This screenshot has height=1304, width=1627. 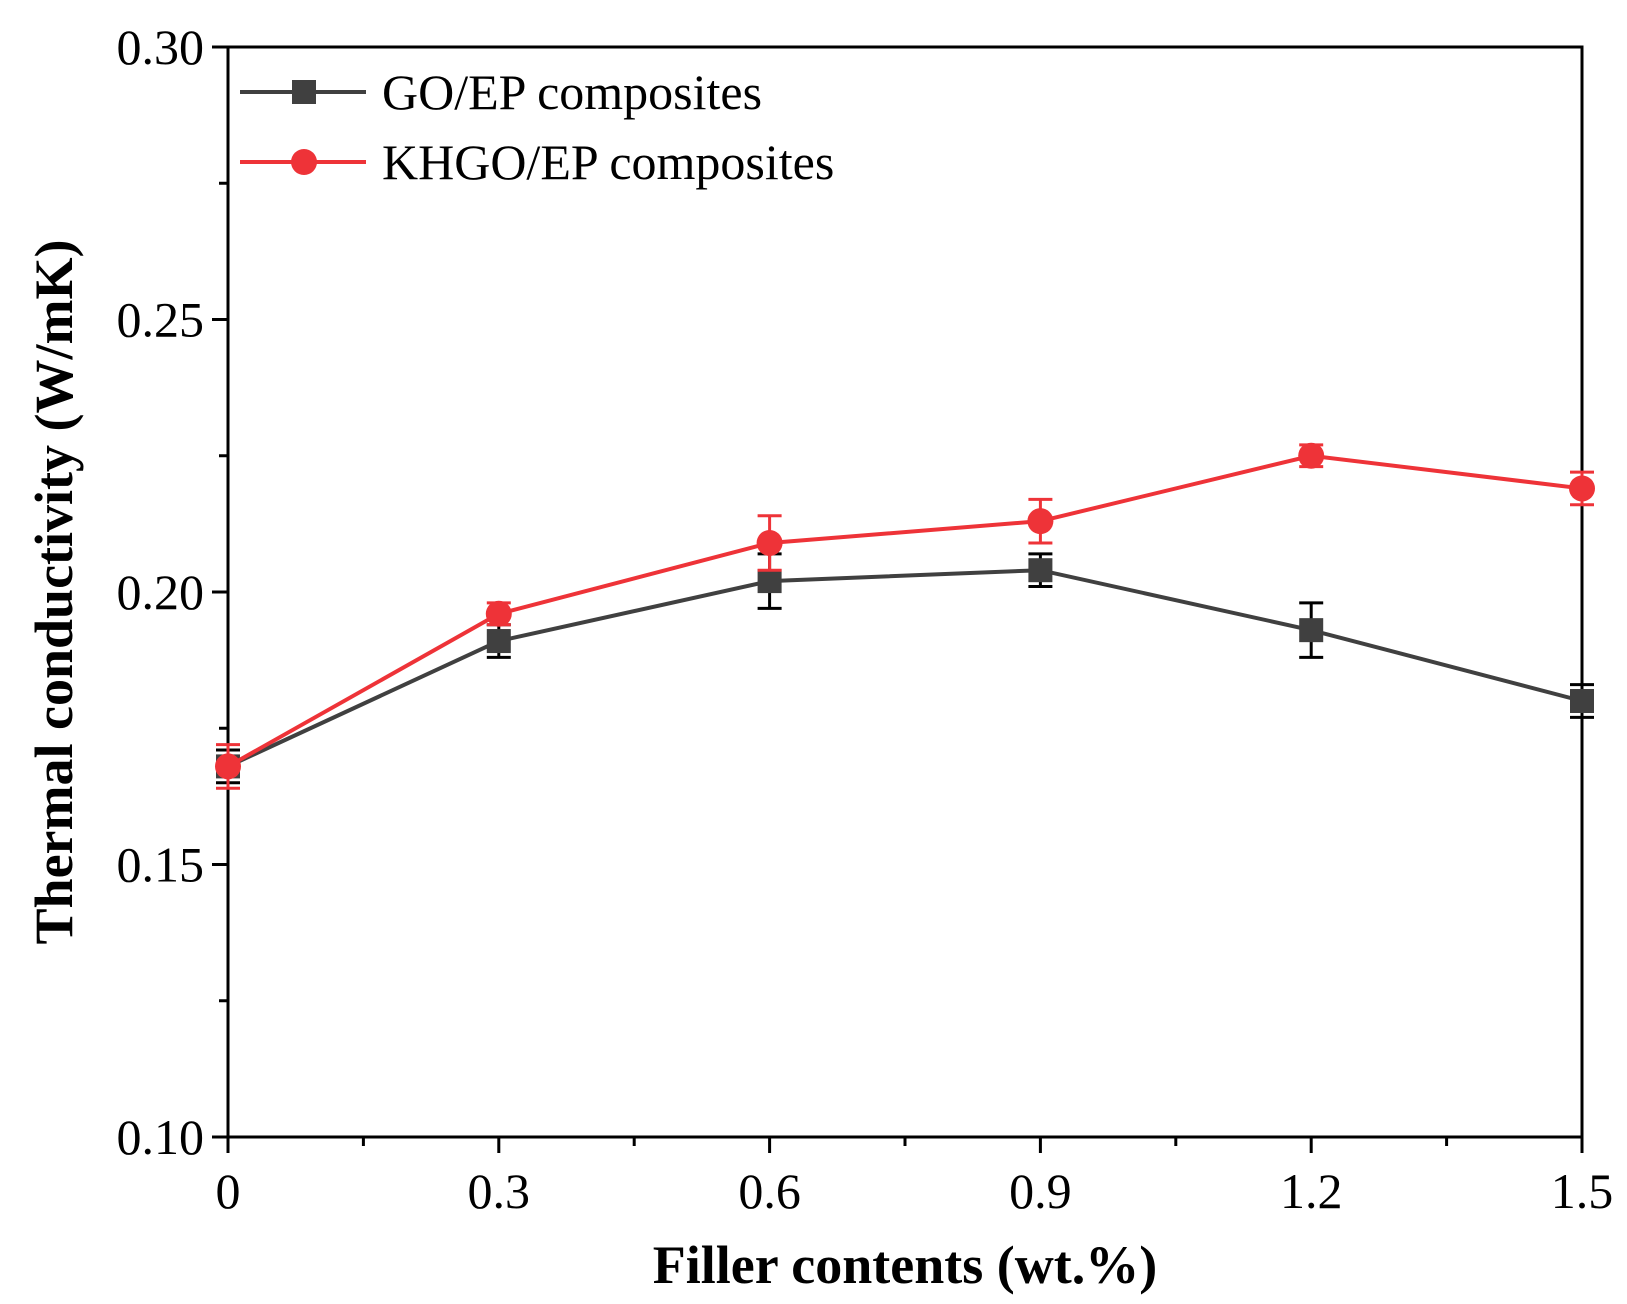 What do you see at coordinates (304, 92) in the screenshot?
I see `legend-marker-square` at bounding box center [304, 92].